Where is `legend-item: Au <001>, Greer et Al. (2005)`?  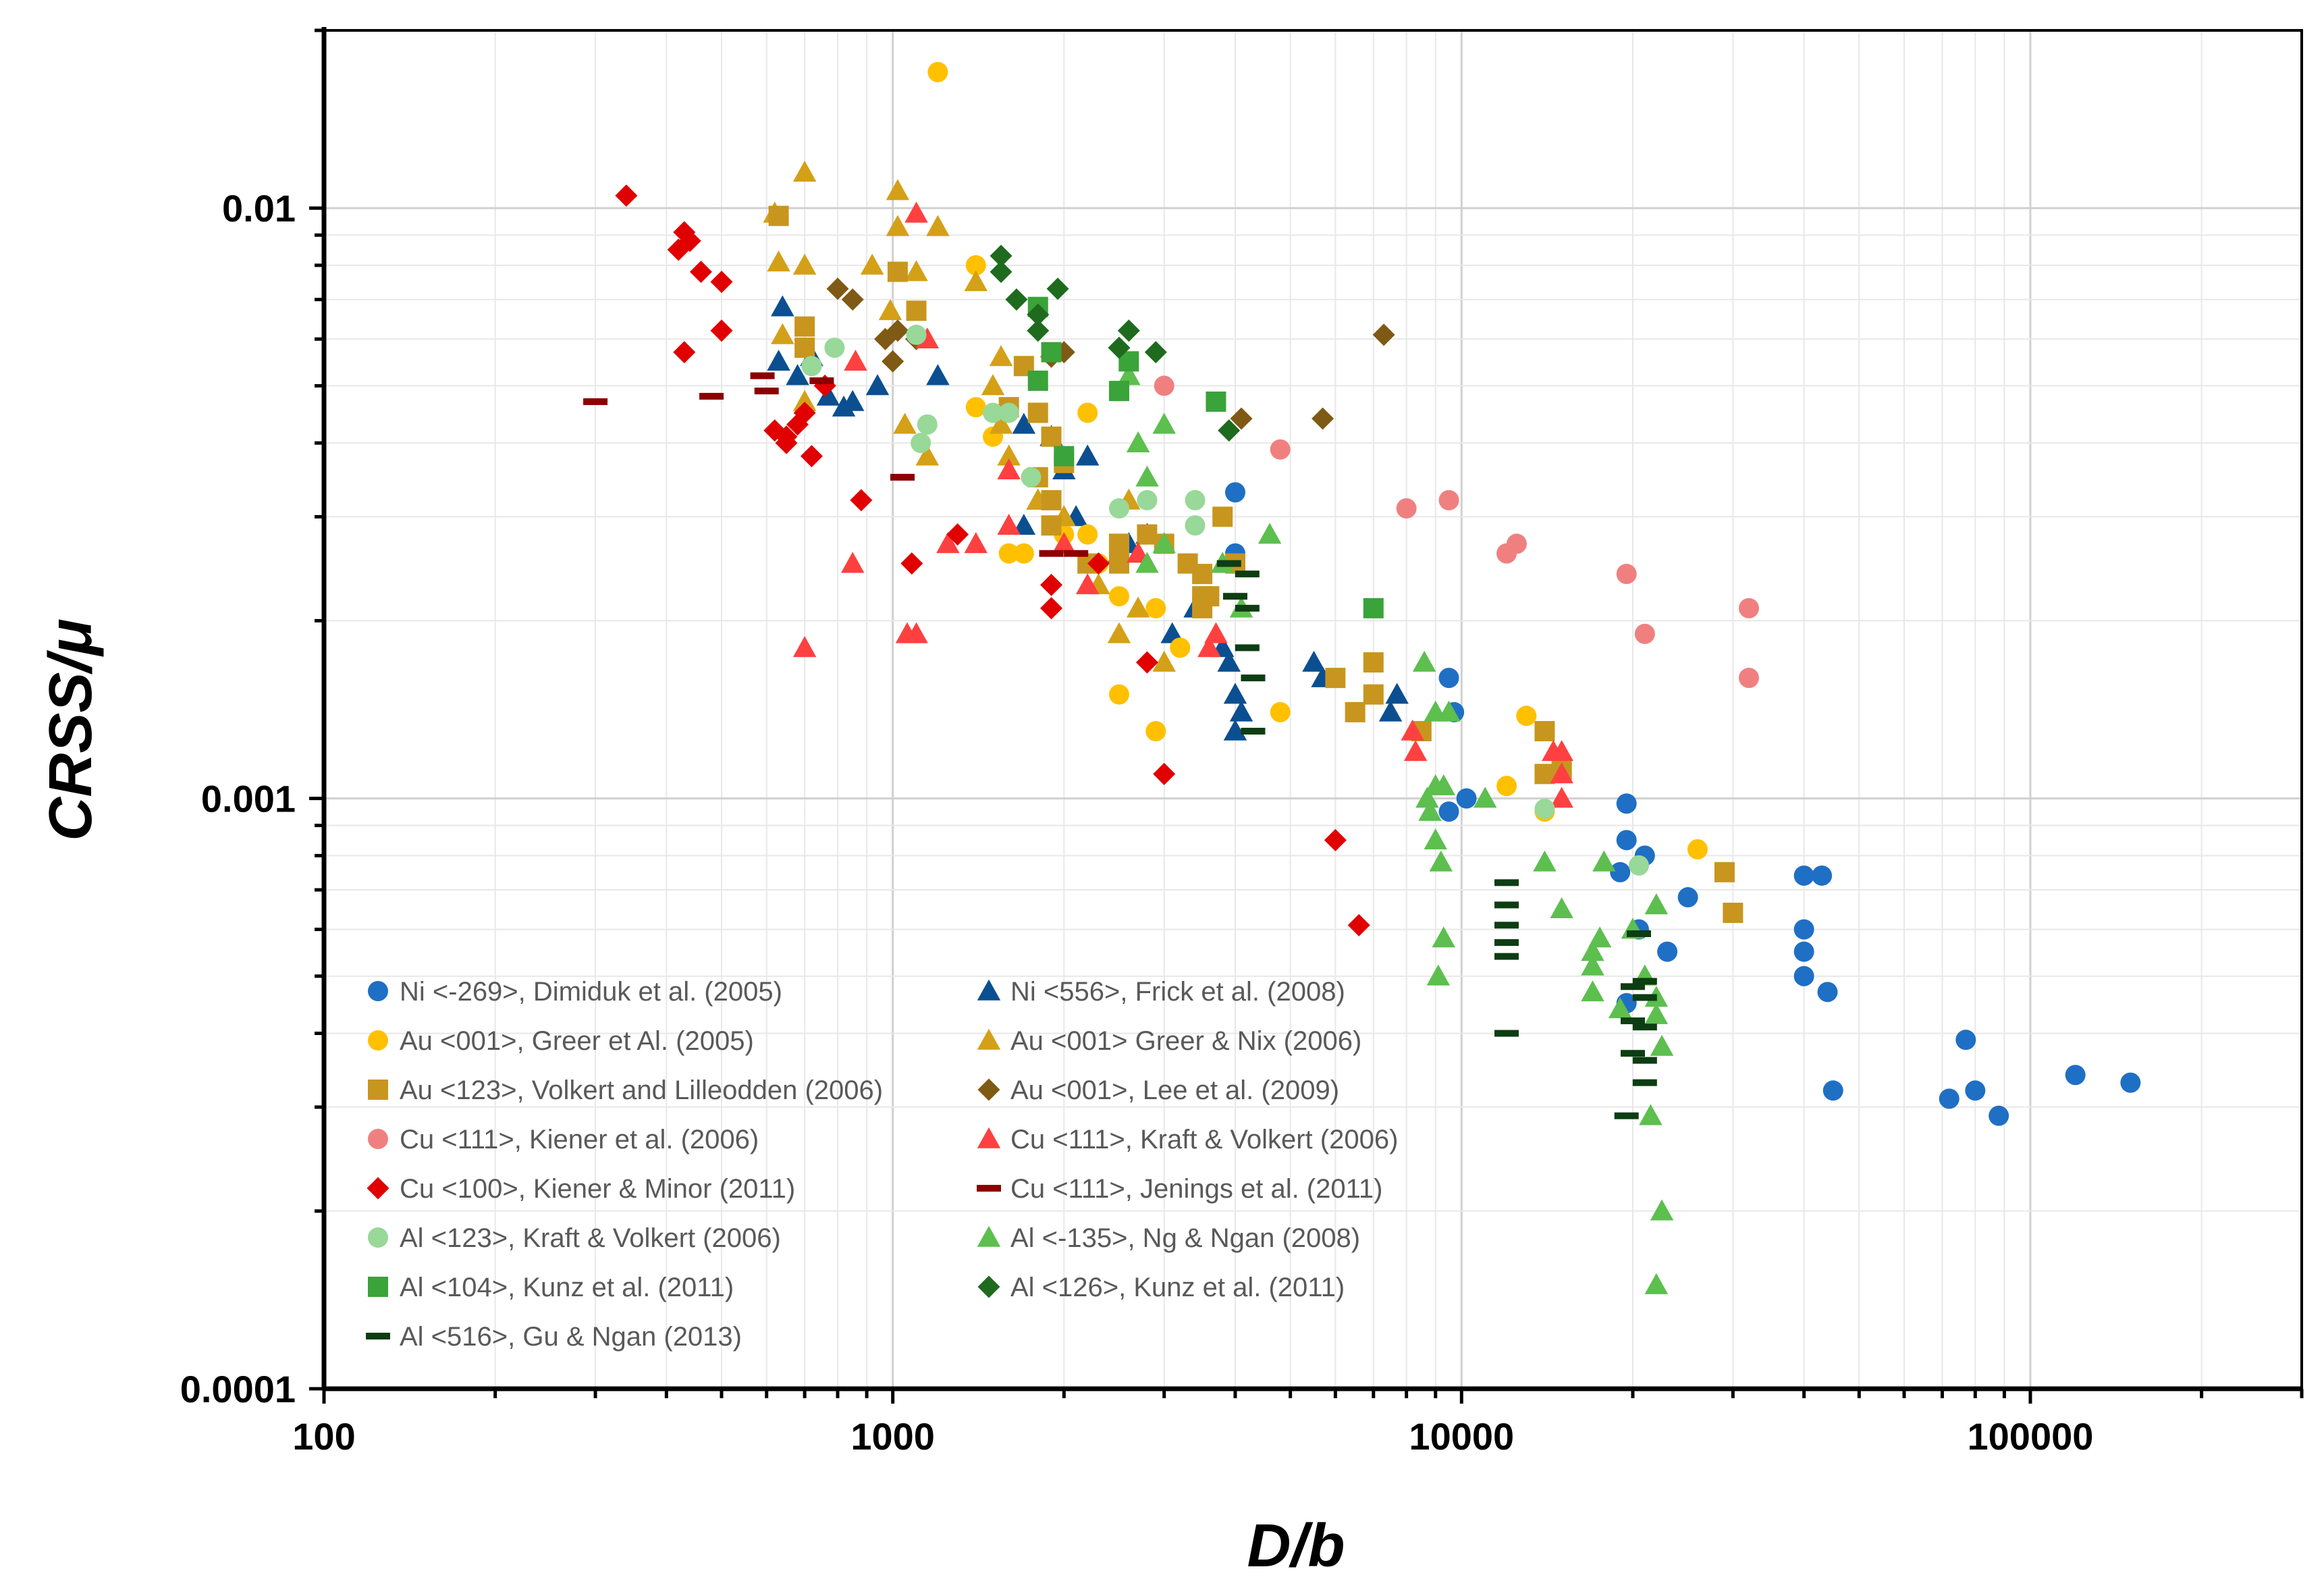
legend-item: Au <001>, Greer et Al. (2005) is located at coordinates (561, 1041).